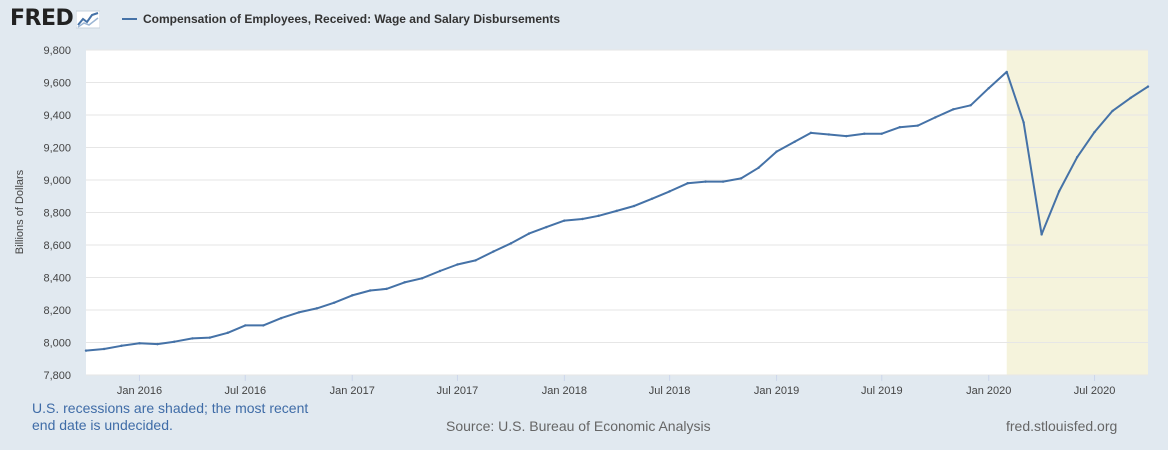  What do you see at coordinates (1062, 426) in the screenshot?
I see `site-link: fred.stlouisfed.org` at bounding box center [1062, 426].